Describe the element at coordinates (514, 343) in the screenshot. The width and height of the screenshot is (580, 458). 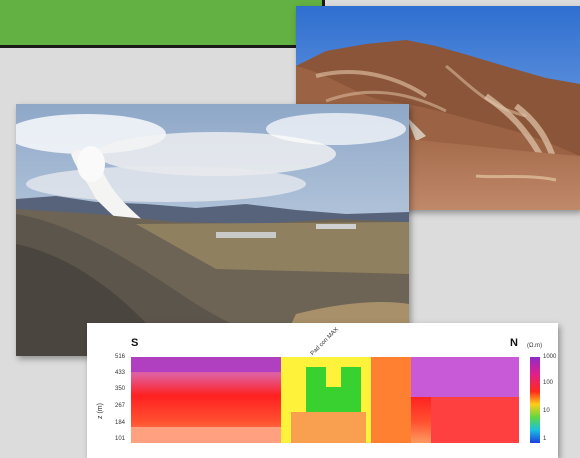
I see `north-label: N` at that location.